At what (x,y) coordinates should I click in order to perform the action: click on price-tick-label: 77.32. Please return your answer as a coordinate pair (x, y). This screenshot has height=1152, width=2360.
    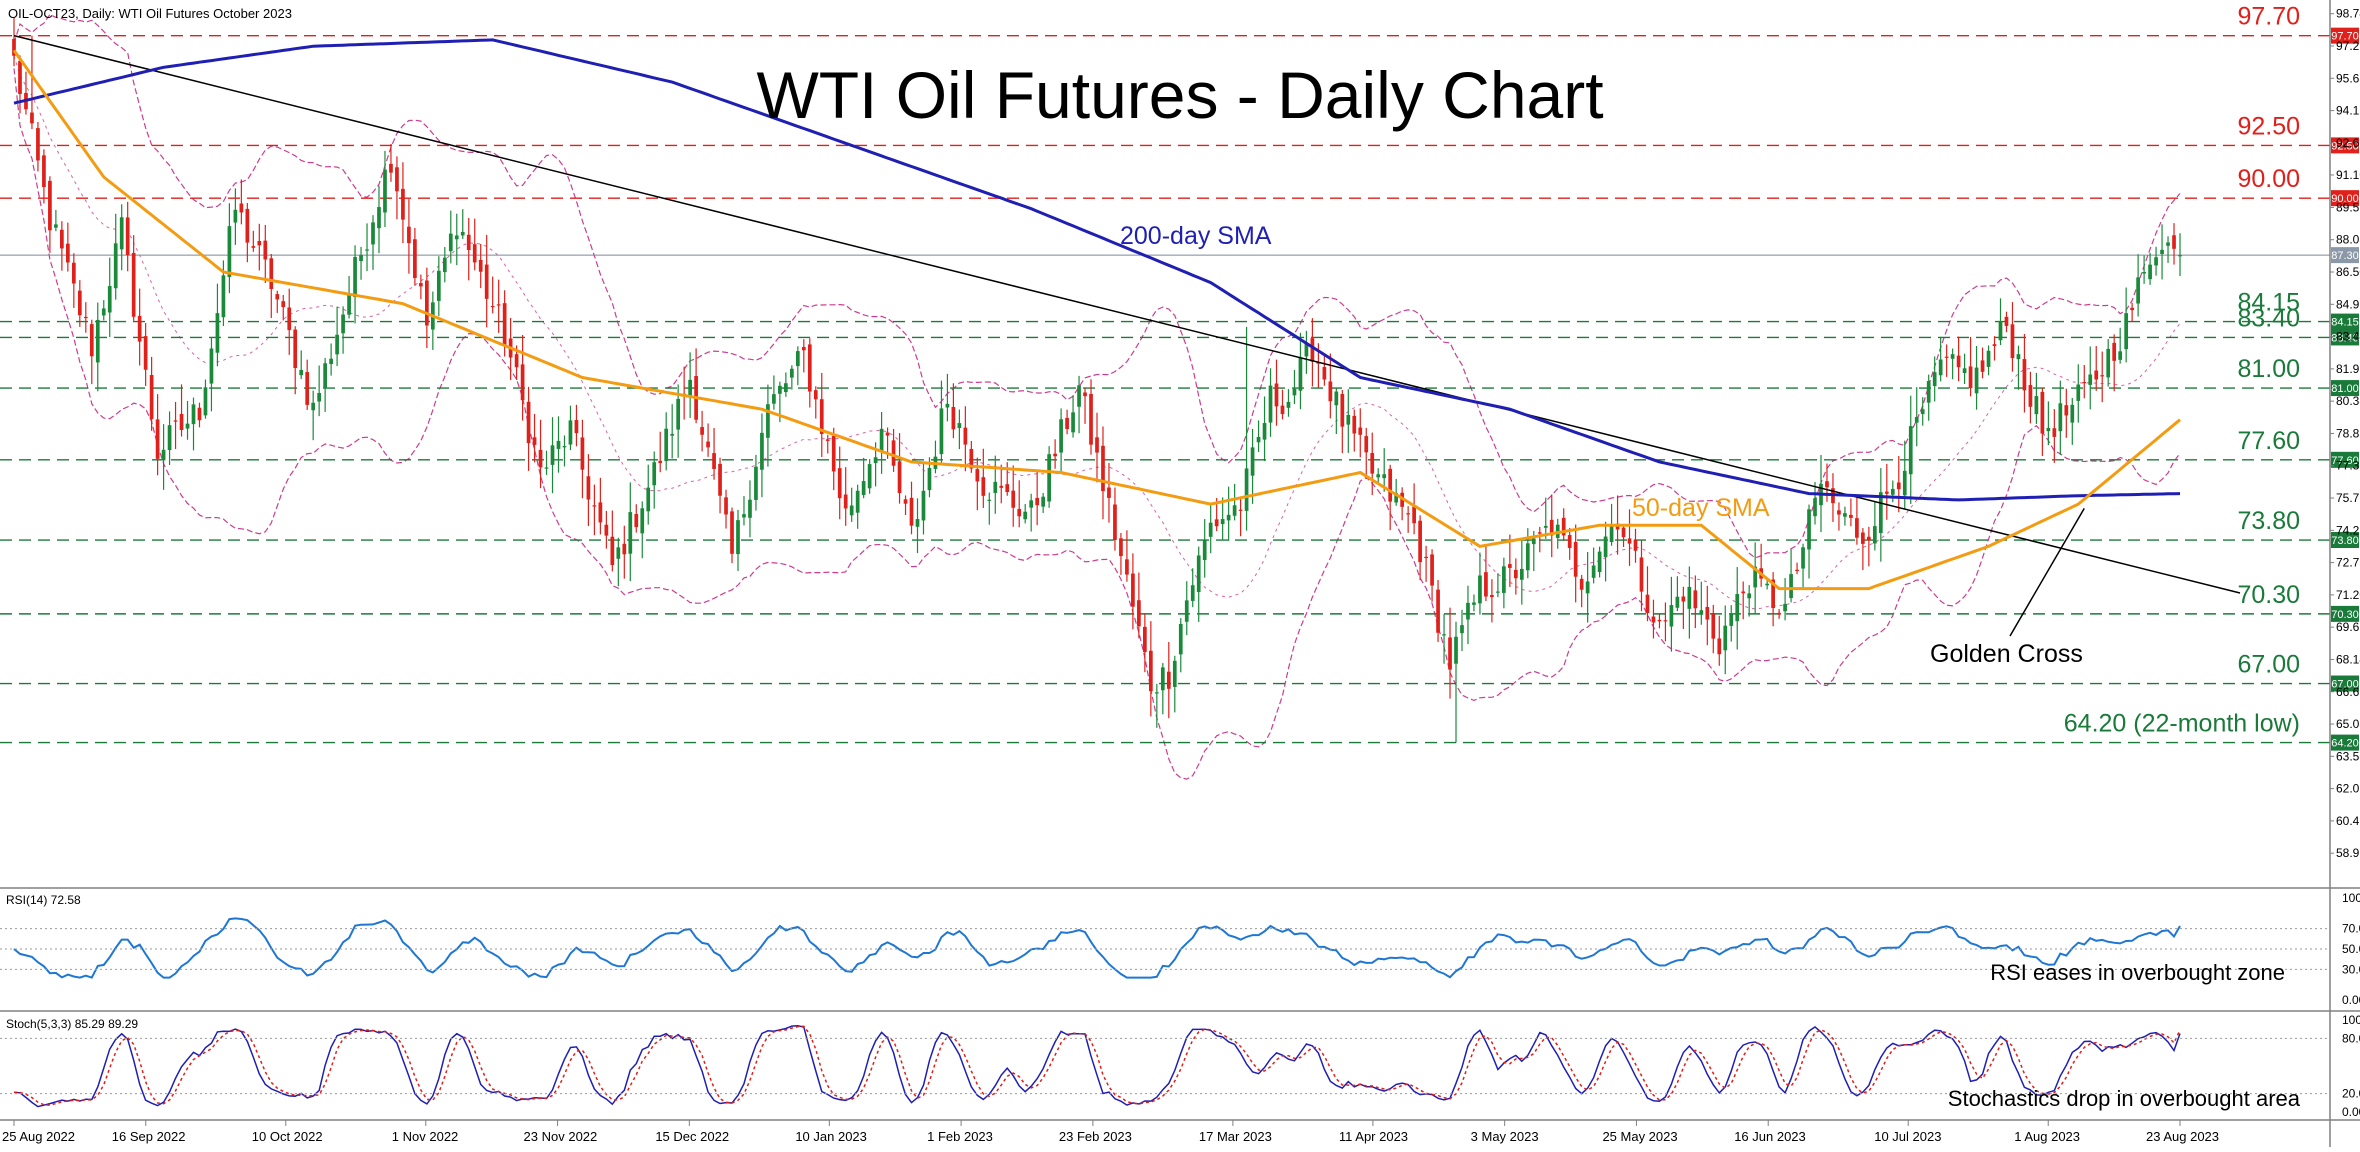
    Looking at the image, I should click on (2348, 466).